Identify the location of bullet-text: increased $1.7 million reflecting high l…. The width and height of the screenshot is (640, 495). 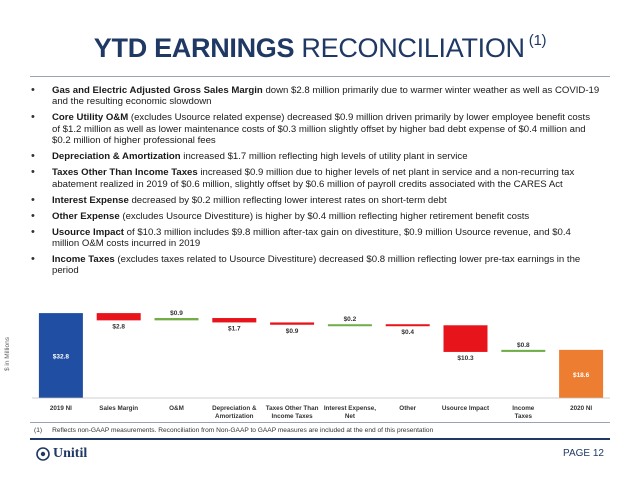
(324, 157).